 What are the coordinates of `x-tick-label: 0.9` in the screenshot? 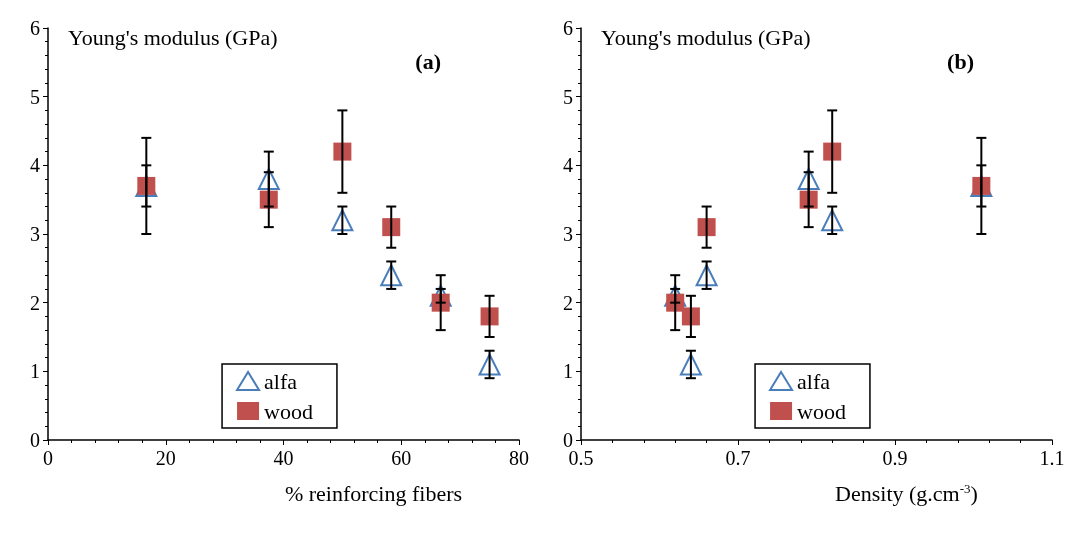 It's located at (895, 458).